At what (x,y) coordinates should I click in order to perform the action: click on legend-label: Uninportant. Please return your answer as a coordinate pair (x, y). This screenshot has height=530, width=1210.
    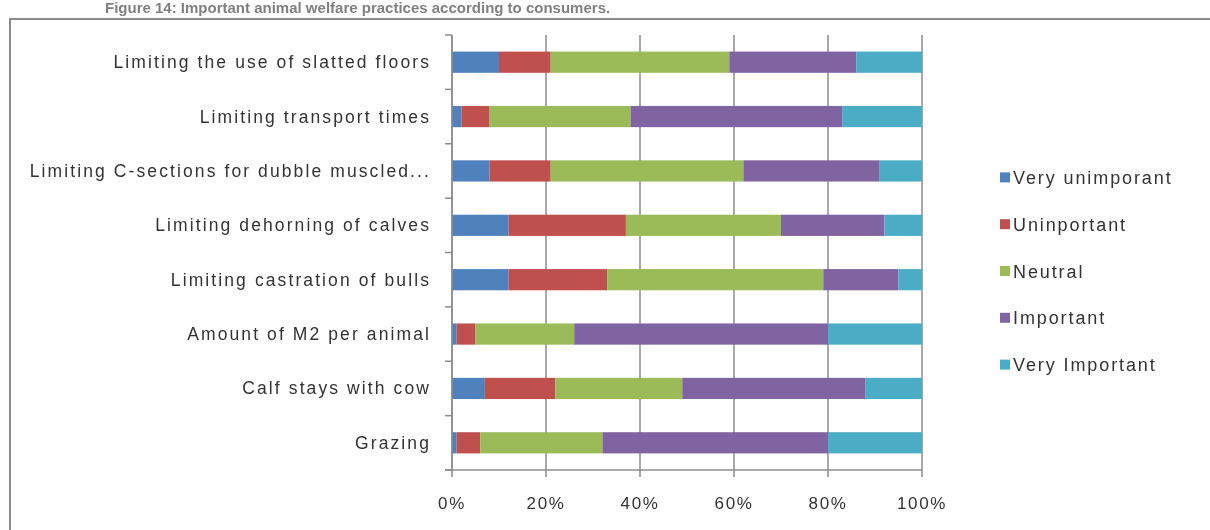
    Looking at the image, I should click on (1070, 224).